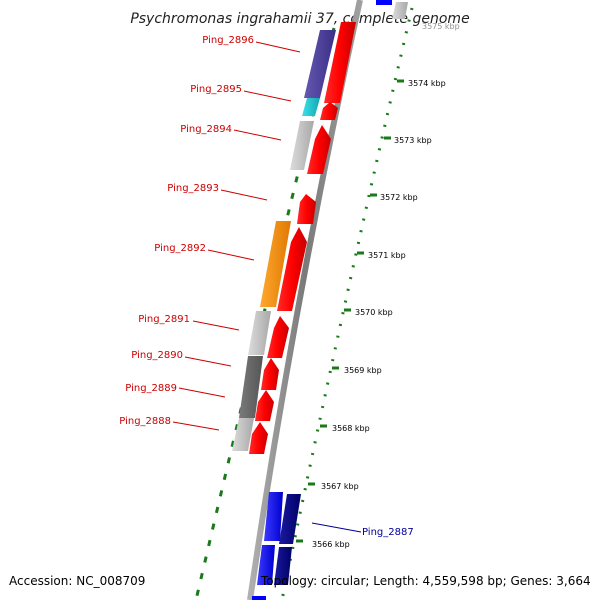  I want to click on kbp-label-3575: 3575 kbp, so click(441, 26).